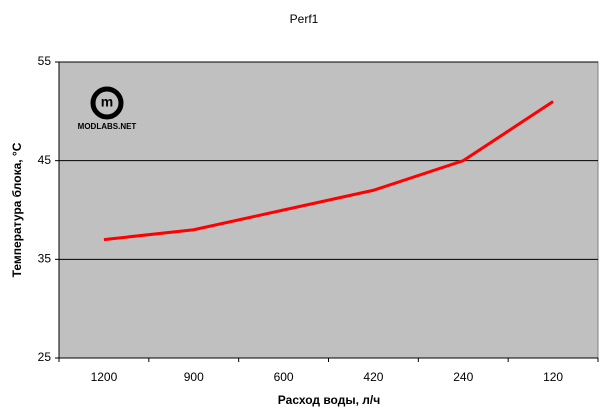 The image size is (608, 416). What do you see at coordinates (107, 126) in the screenshot?
I see `watermark: MODLABS.NET` at bounding box center [107, 126].